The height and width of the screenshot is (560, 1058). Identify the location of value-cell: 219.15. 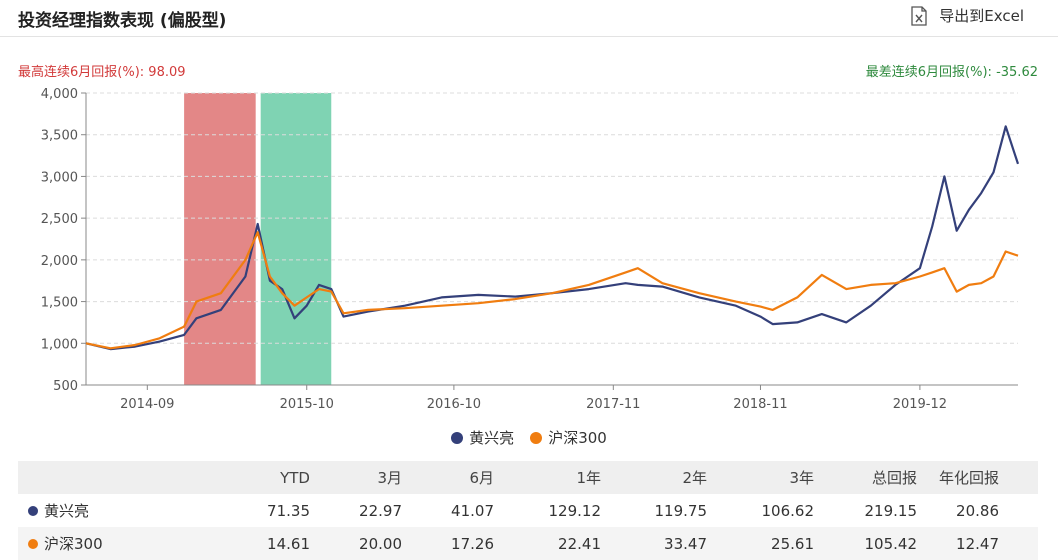
(891, 510).